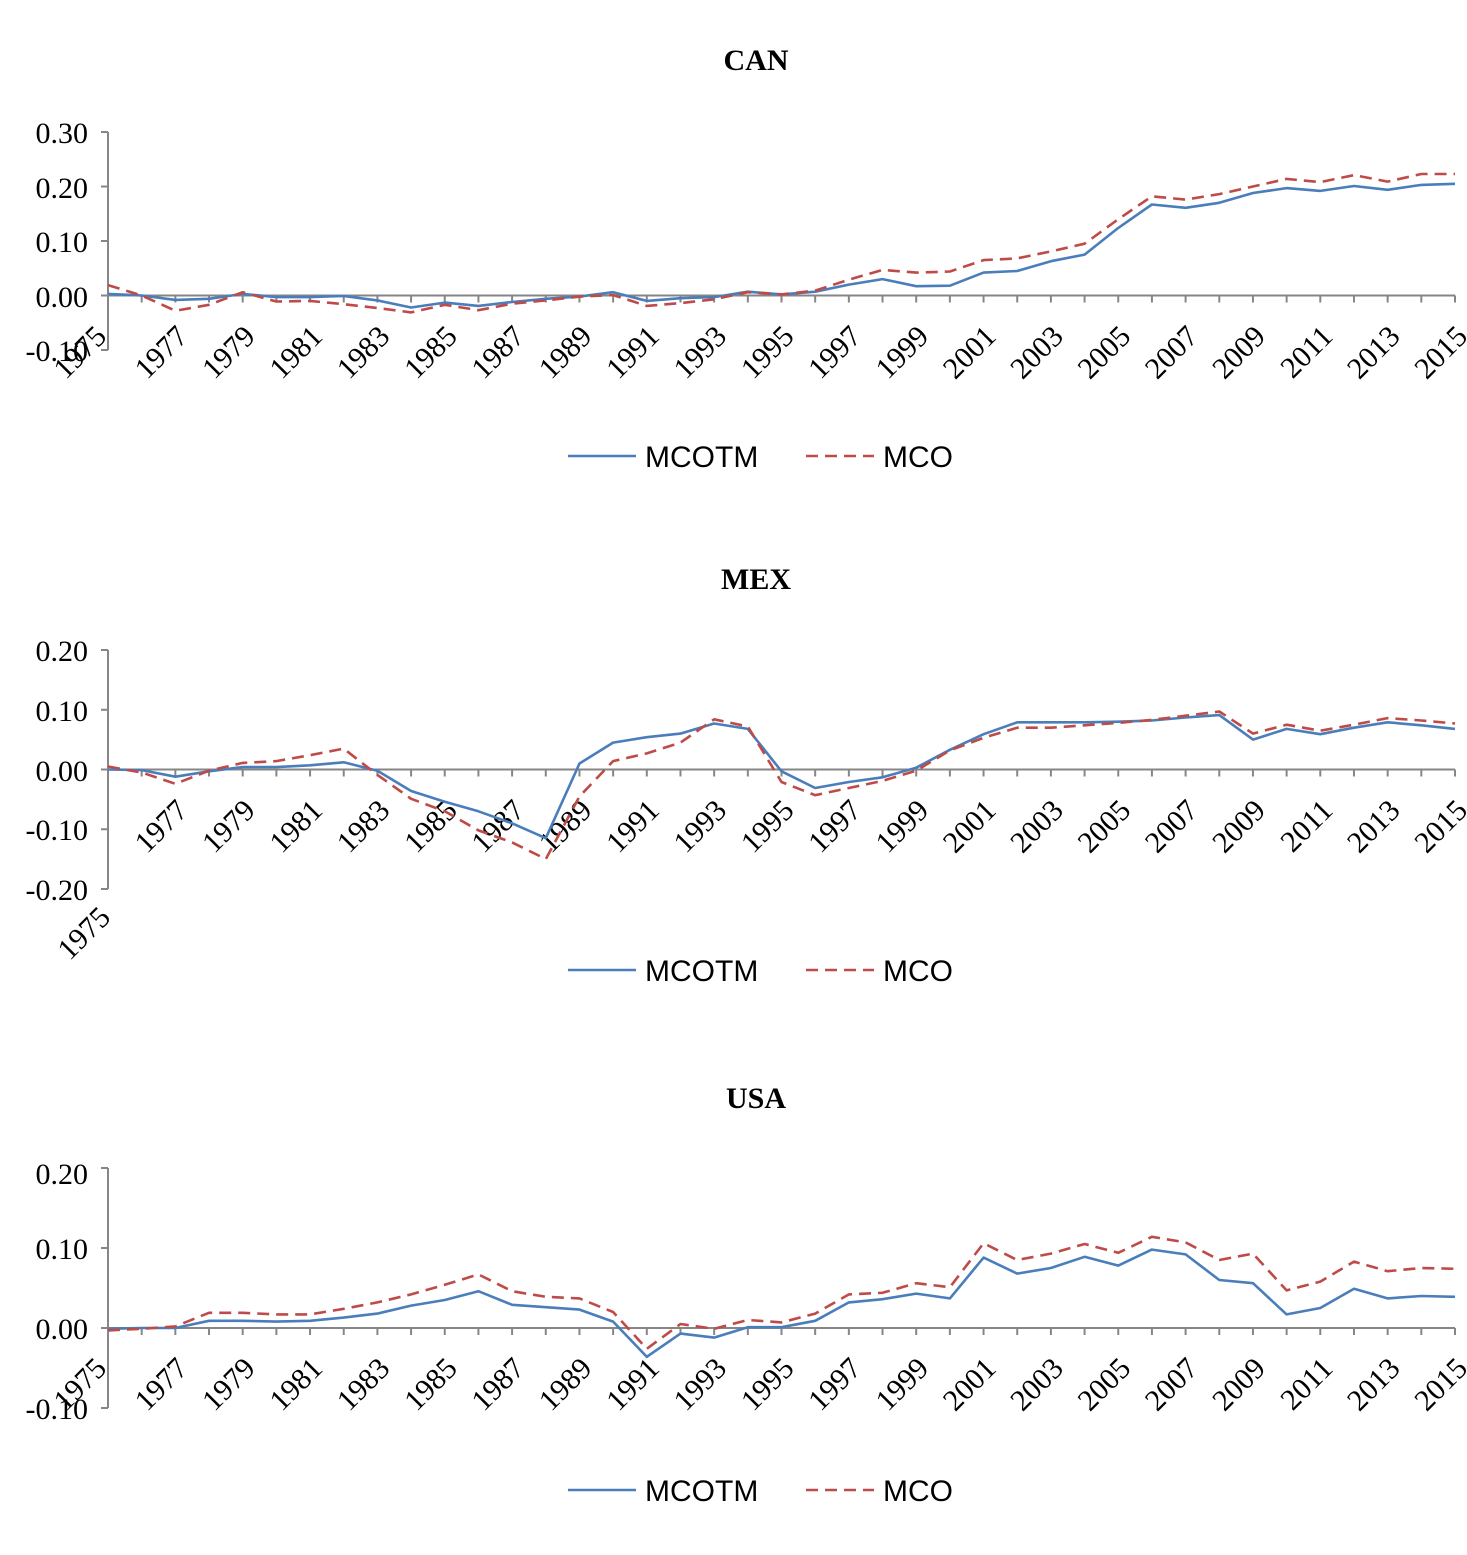 The height and width of the screenshot is (1555, 1467). What do you see at coordinates (57, 1292) in the screenshot?
I see `y-axis-ticks: 0.20 0.10 0.00 -0.10` at bounding box center [57, 1292].